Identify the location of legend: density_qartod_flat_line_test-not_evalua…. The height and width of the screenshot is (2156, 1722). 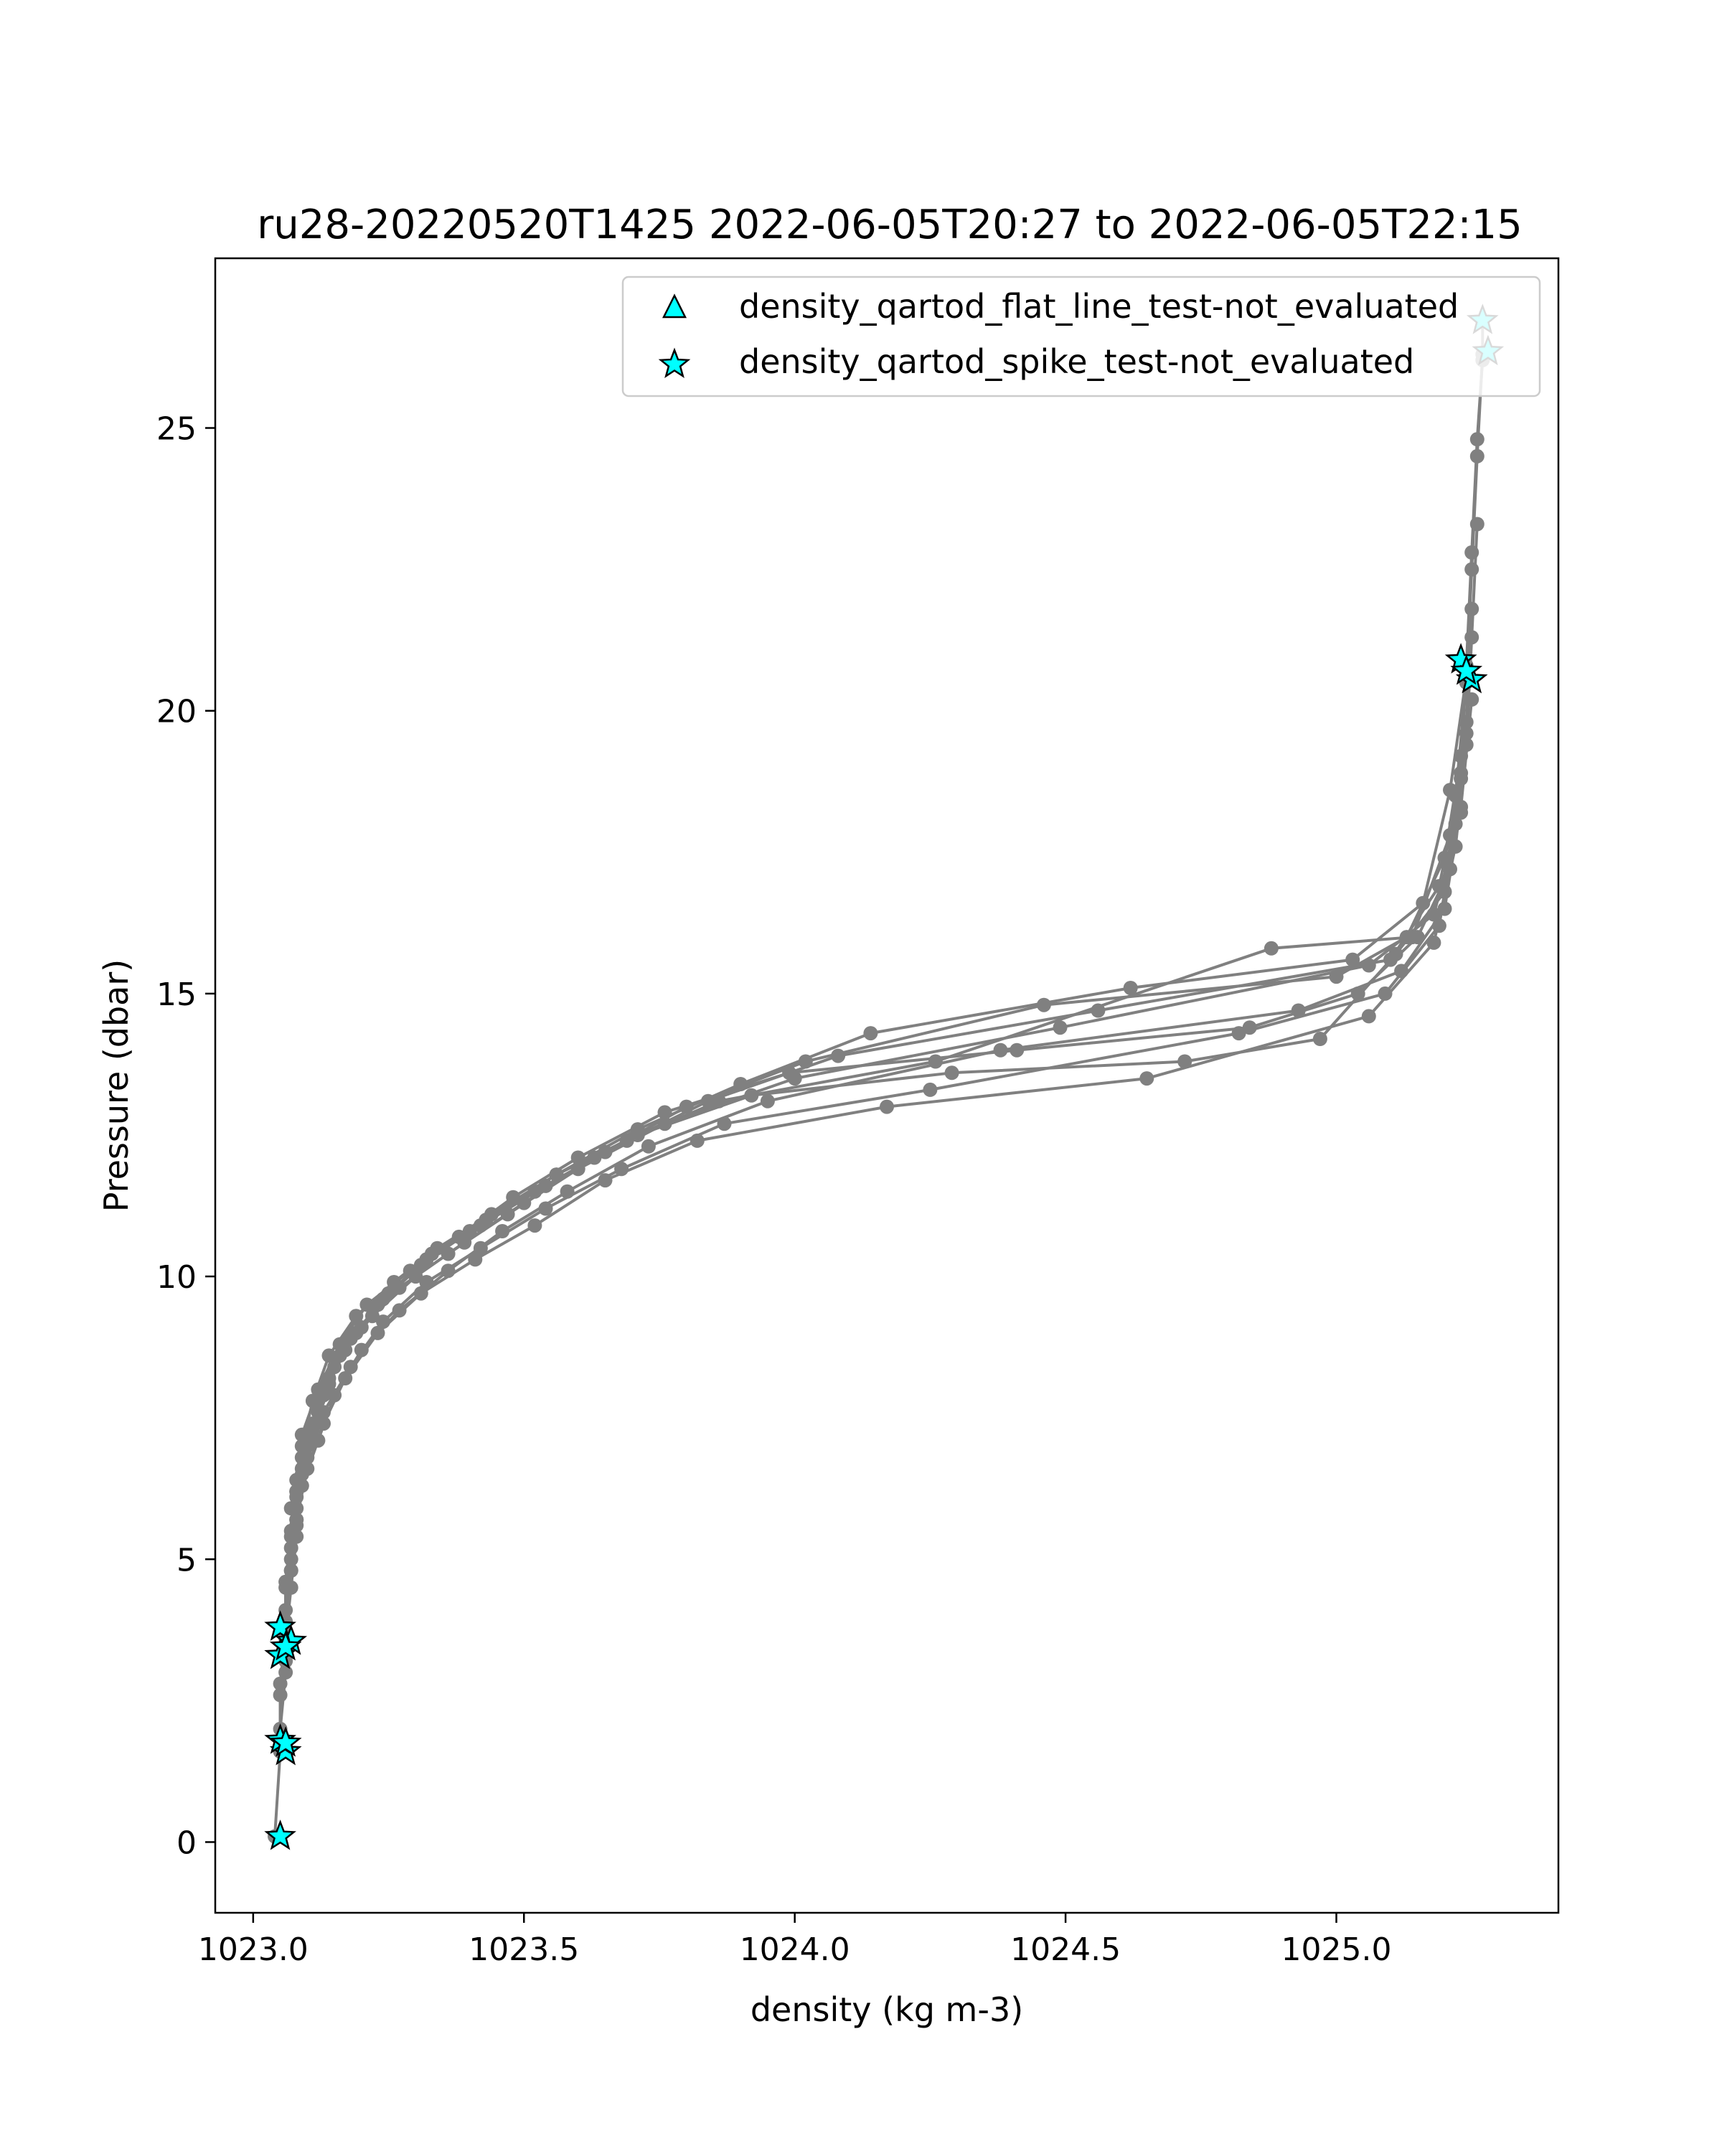
(1081, 336).